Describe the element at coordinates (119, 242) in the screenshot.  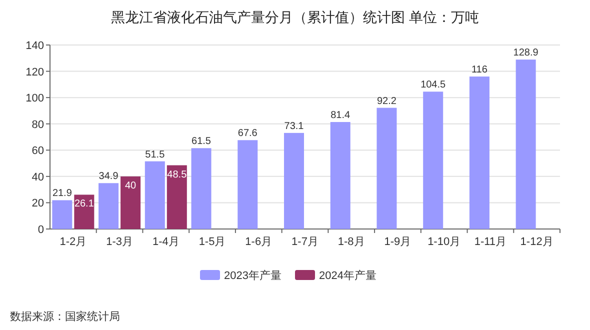
I see `x-tick-label: 1-3月` at that location.